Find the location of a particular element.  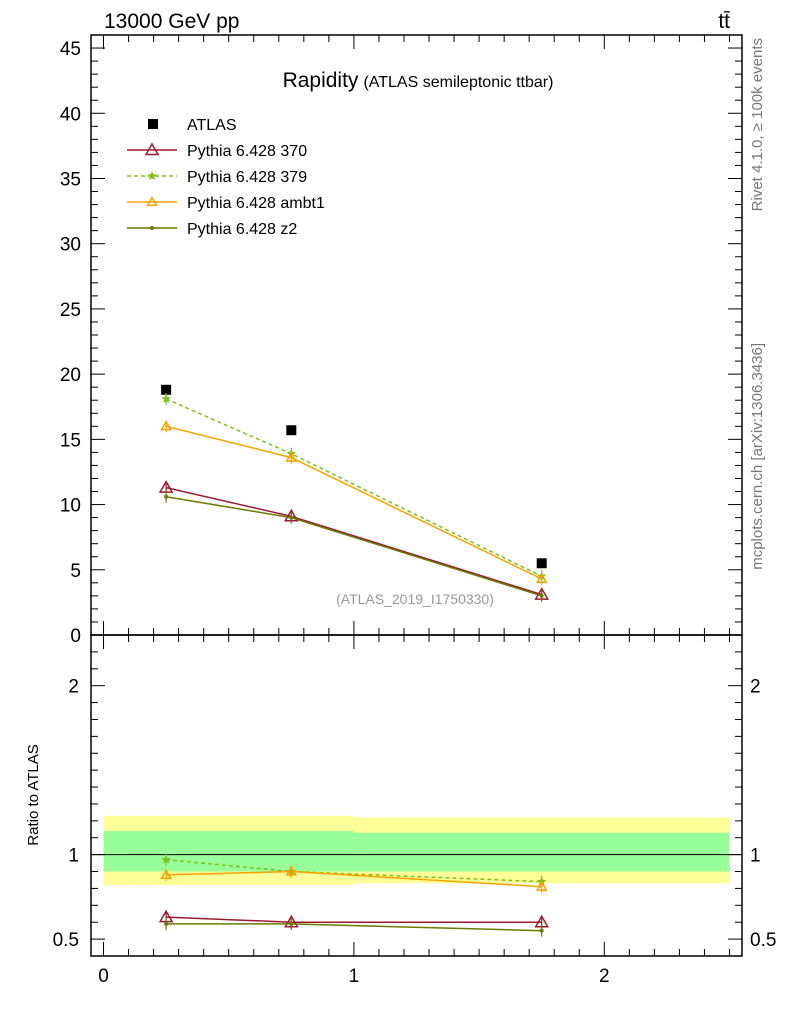

main-y-tick-label: 10 is located at coordinates (70, 506).